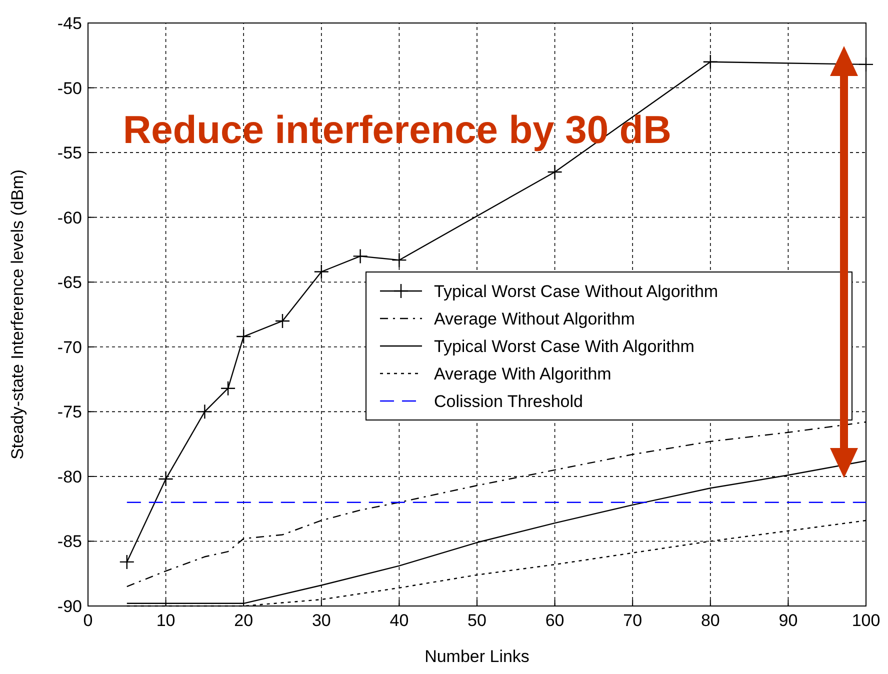 This screenshot has height=674, width=888. Describe the element at coordinates (69, 282) in the screenshot. I see `y-tick-label: -65` at that location.